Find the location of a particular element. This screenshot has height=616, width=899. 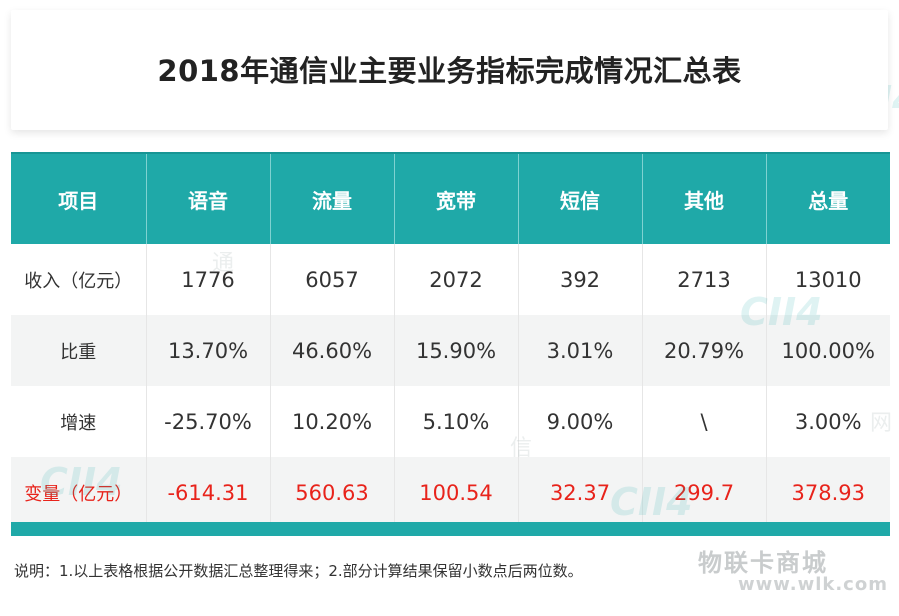

table-cell: 3.00% is located at coordinates (828, 421).